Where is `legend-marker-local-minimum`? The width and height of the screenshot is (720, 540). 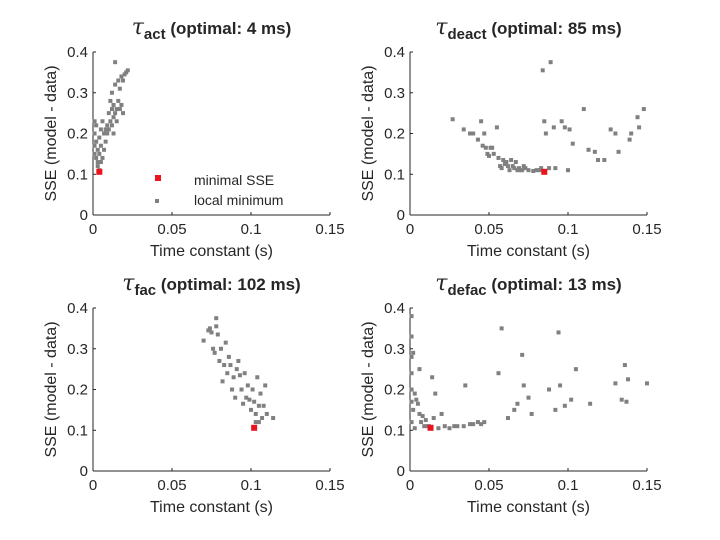 legend-marker-local-minimum is located at coordinates (157, 201).